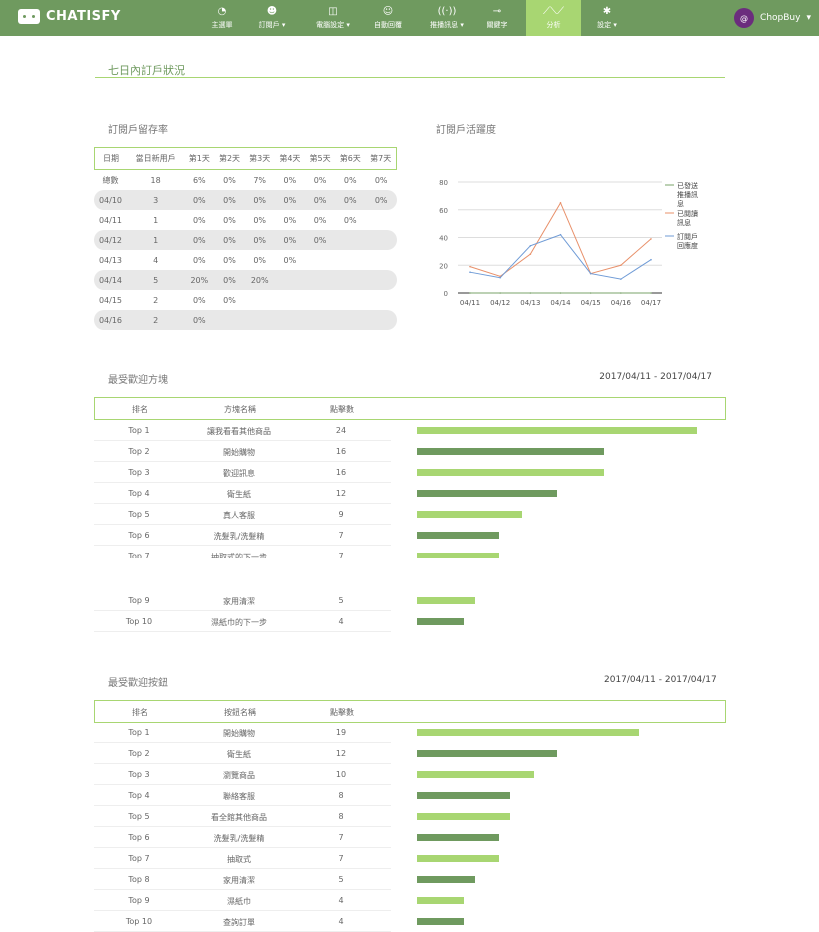 The width and height of the screenshot is (819, 932). What do you see at coordinates (744, 18) in the screenshot?
I see `avatar: @` at bounding box center [744, 18].